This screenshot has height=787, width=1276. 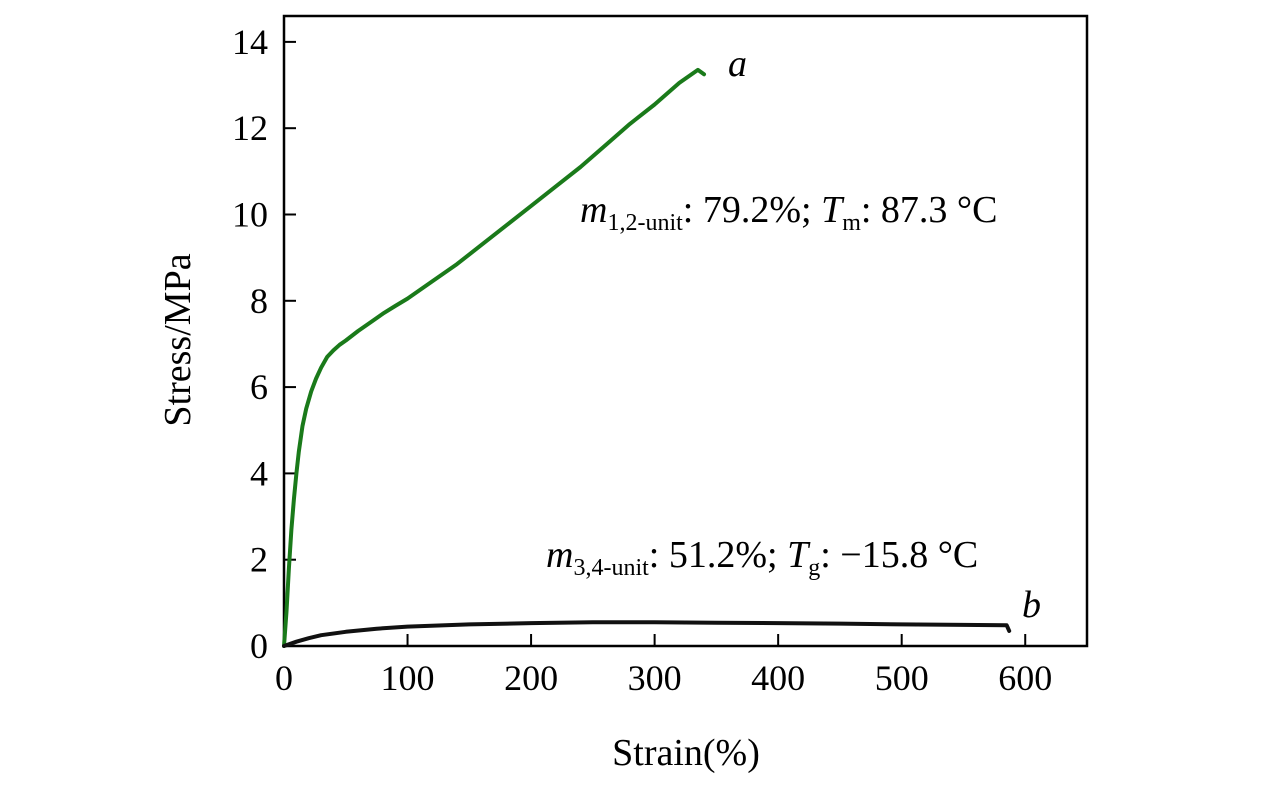 What do you see at coordinates (778, 678) in the screenshot?
I see `x-tick-label: 400` at bounding box center [778, 678].